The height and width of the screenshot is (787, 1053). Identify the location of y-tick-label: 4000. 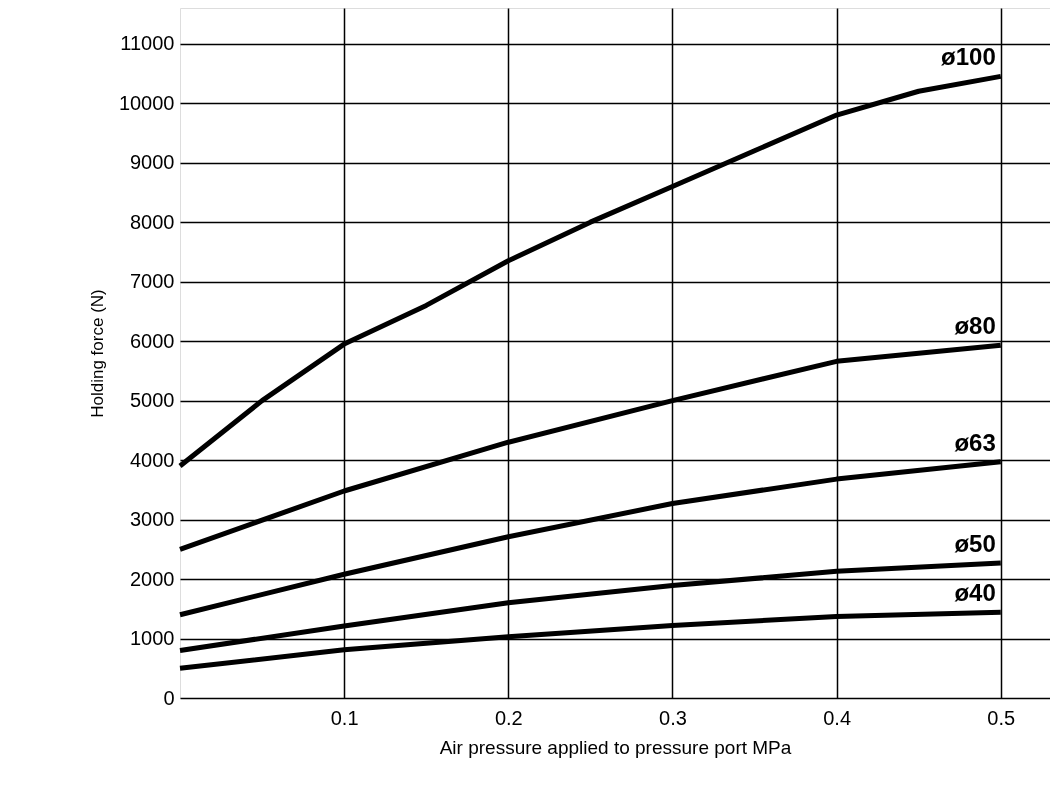
(152, 459).